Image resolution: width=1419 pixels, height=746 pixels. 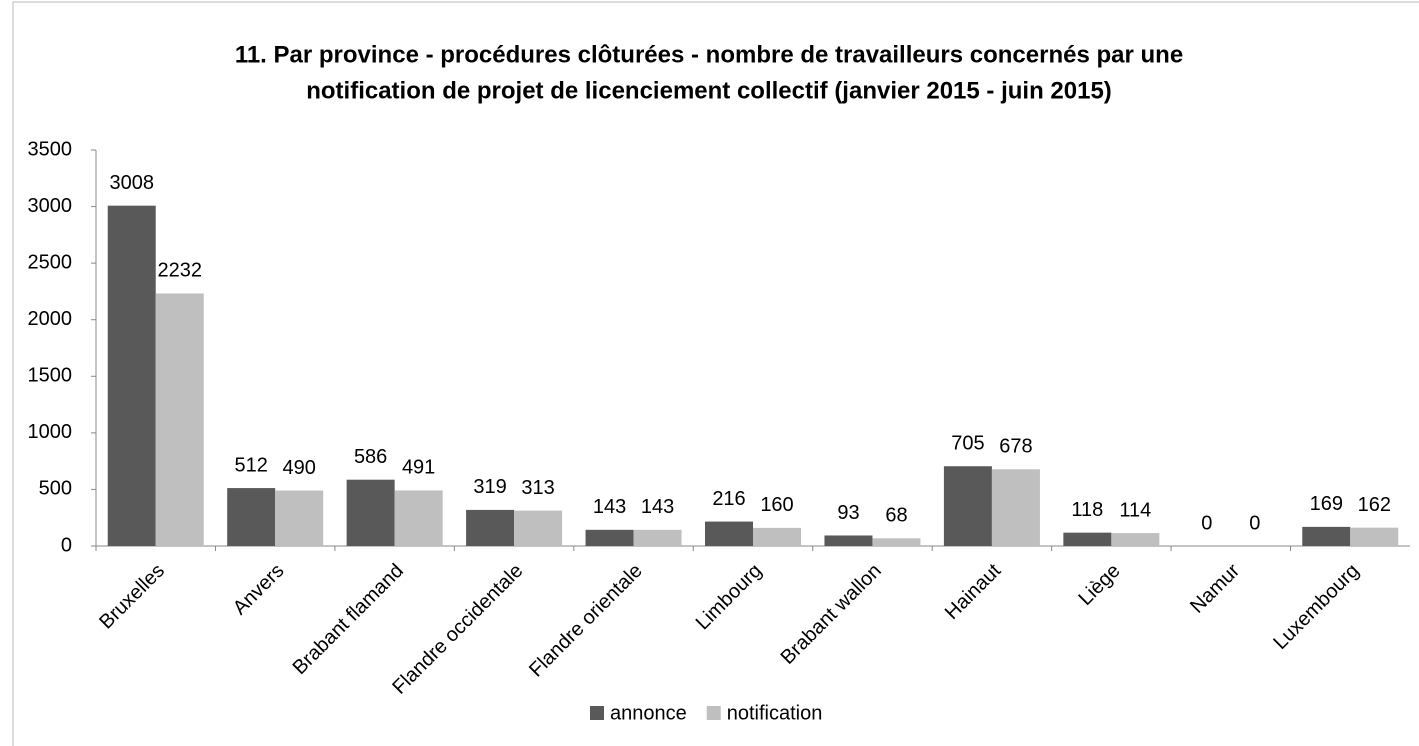 I want to click on y-tick-label: 2500, so click(x=50, y=262).